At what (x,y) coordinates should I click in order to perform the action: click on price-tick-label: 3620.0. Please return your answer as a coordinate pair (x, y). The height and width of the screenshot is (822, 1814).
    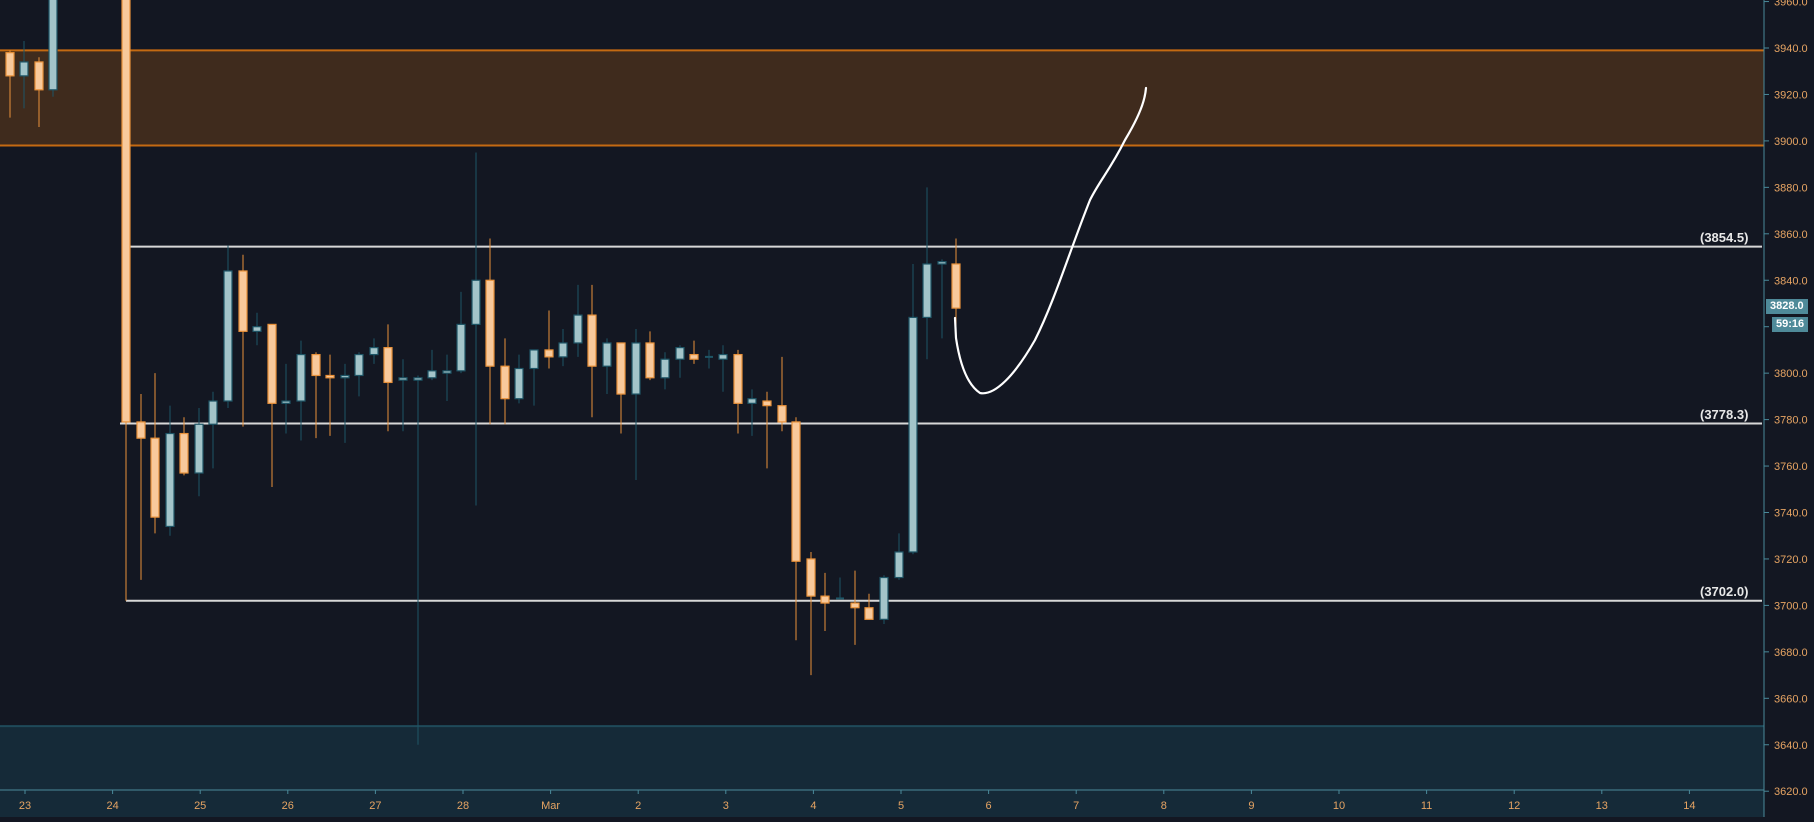
    Looking at the image, I should click on (1791, 792).